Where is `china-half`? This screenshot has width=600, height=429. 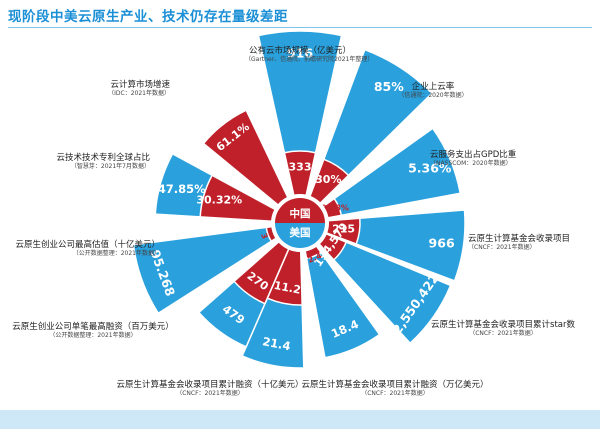 china-half is located at coordinates (300, 210).